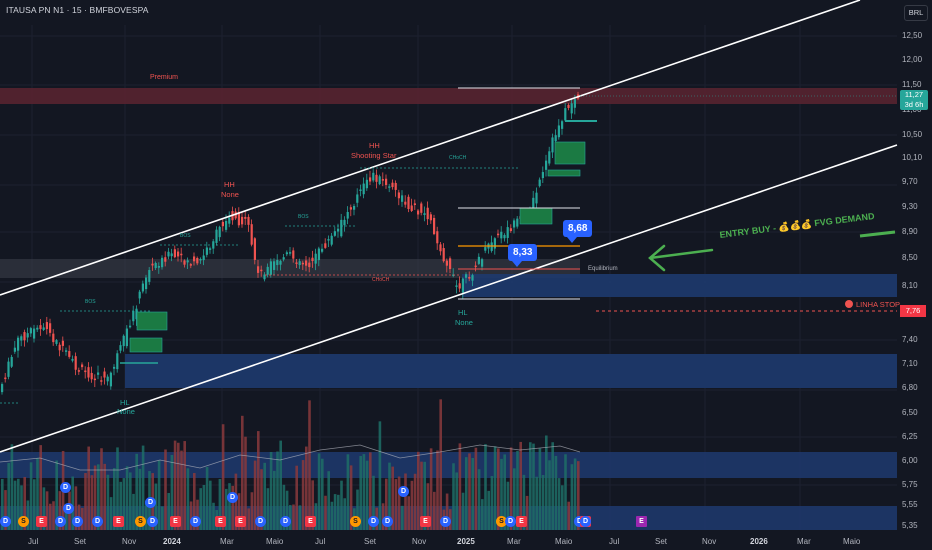  Describe the element at coordinates (523, 255) in the screenshot. I see `price-label-low: 8,33` at that location.